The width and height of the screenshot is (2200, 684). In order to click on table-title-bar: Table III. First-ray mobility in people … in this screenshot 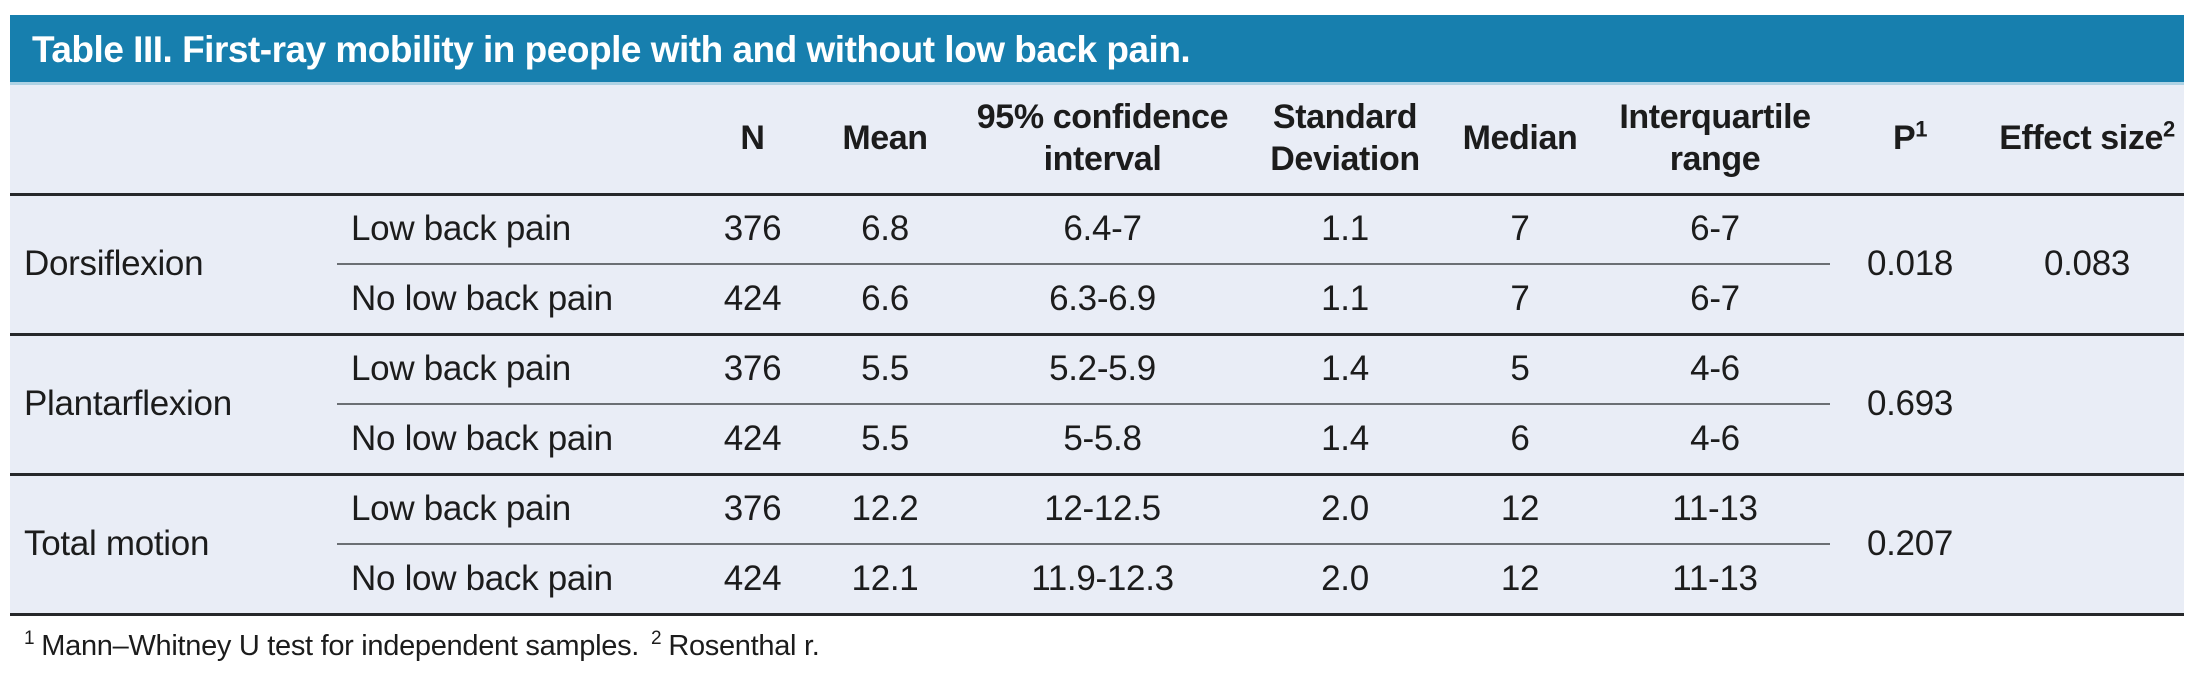, I will do `click(1097, 50)`.